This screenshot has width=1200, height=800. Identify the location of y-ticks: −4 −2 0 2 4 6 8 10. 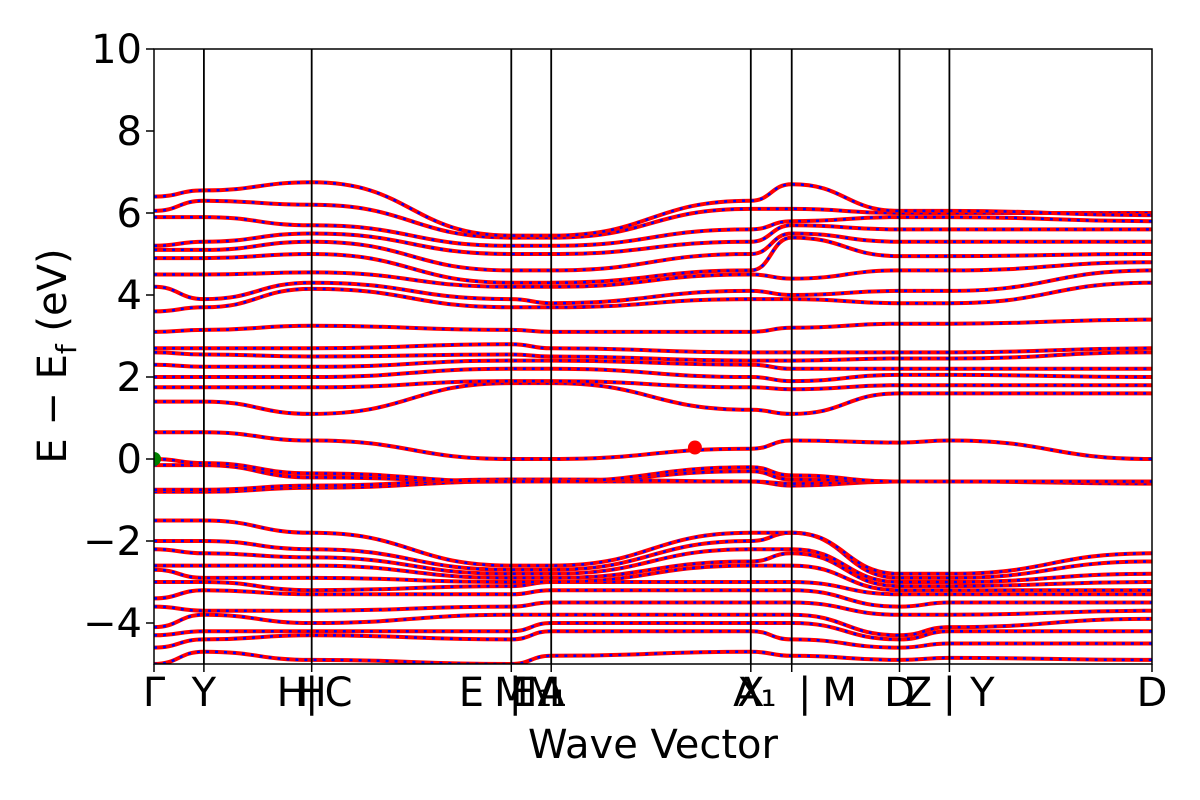
(118, 337).